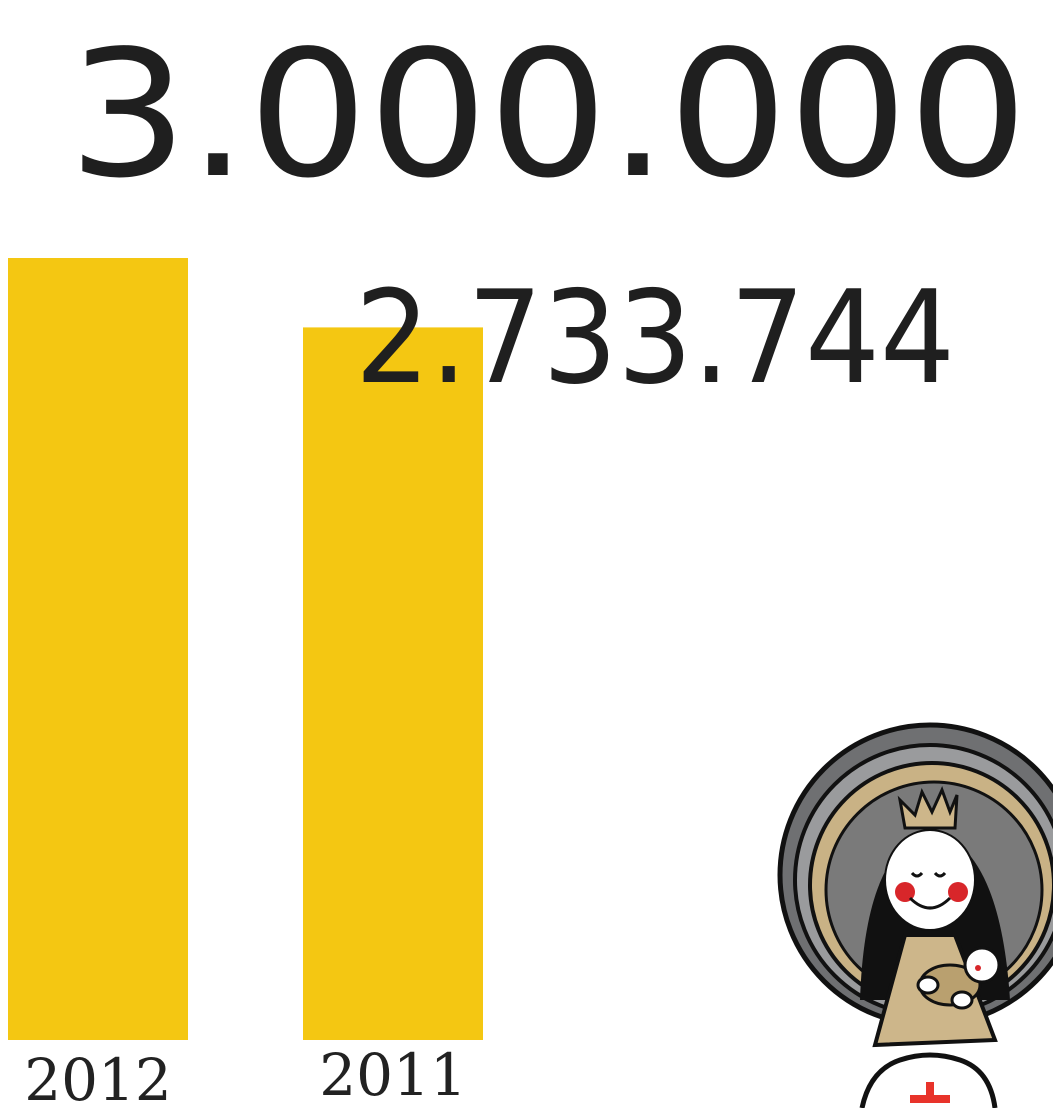  What do you see at coordinates (655, 338) in the screenshot?
I see `value-label-2011: 2.733.744` at bounding box center [655, 338].